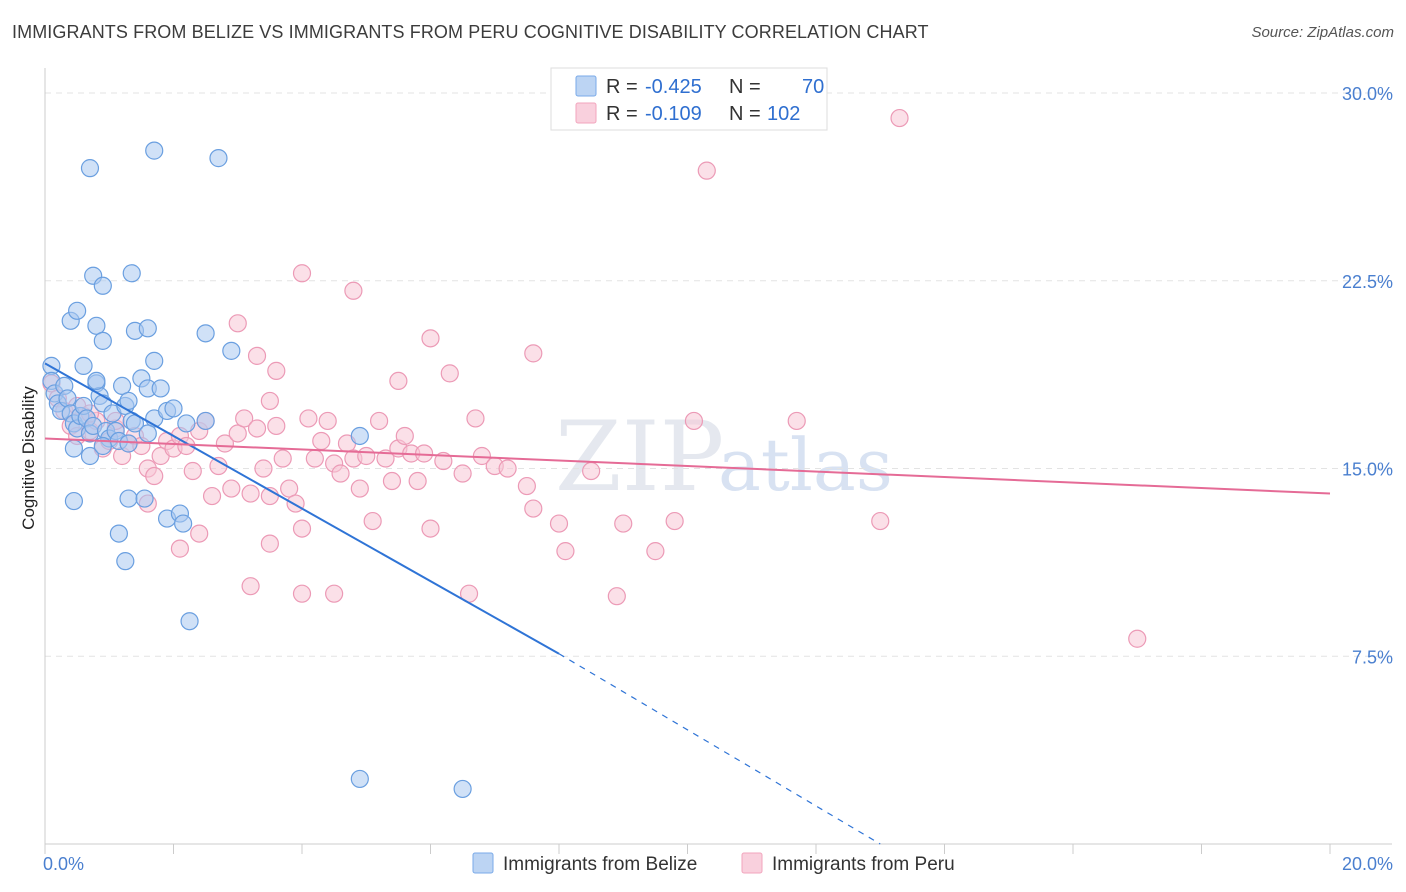  What do you see at coordinates (586, 113) in the screenshot?
I see `legend-swatch-peru` at bounding box center [586, 113].